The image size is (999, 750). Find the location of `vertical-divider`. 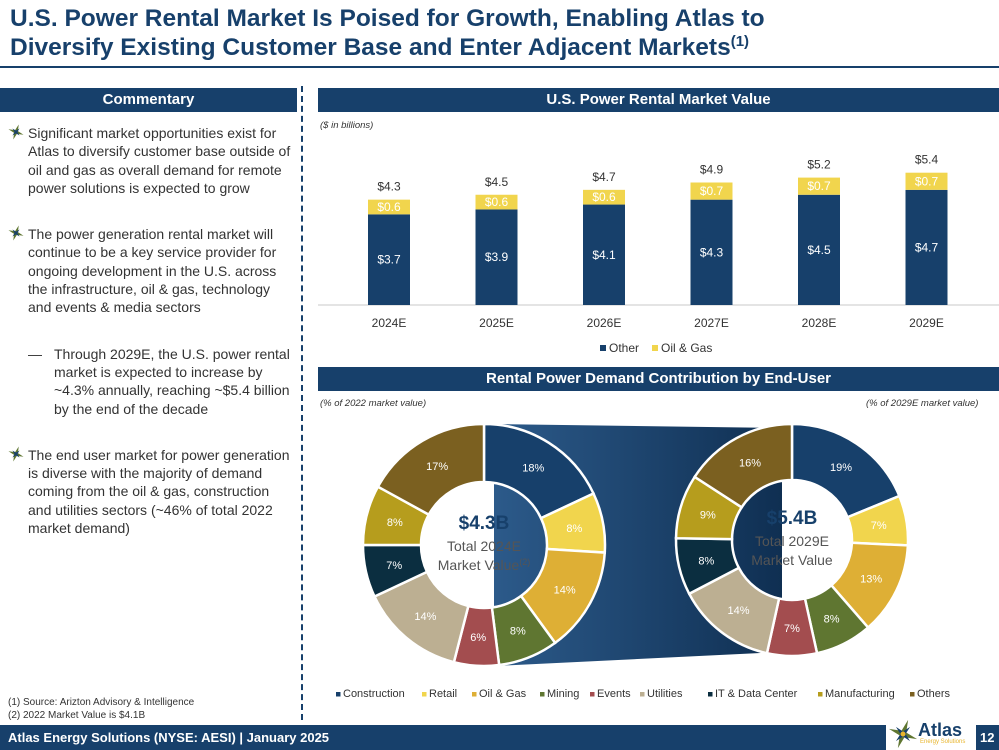

vertical-divider is located at coordinates (302, 403).